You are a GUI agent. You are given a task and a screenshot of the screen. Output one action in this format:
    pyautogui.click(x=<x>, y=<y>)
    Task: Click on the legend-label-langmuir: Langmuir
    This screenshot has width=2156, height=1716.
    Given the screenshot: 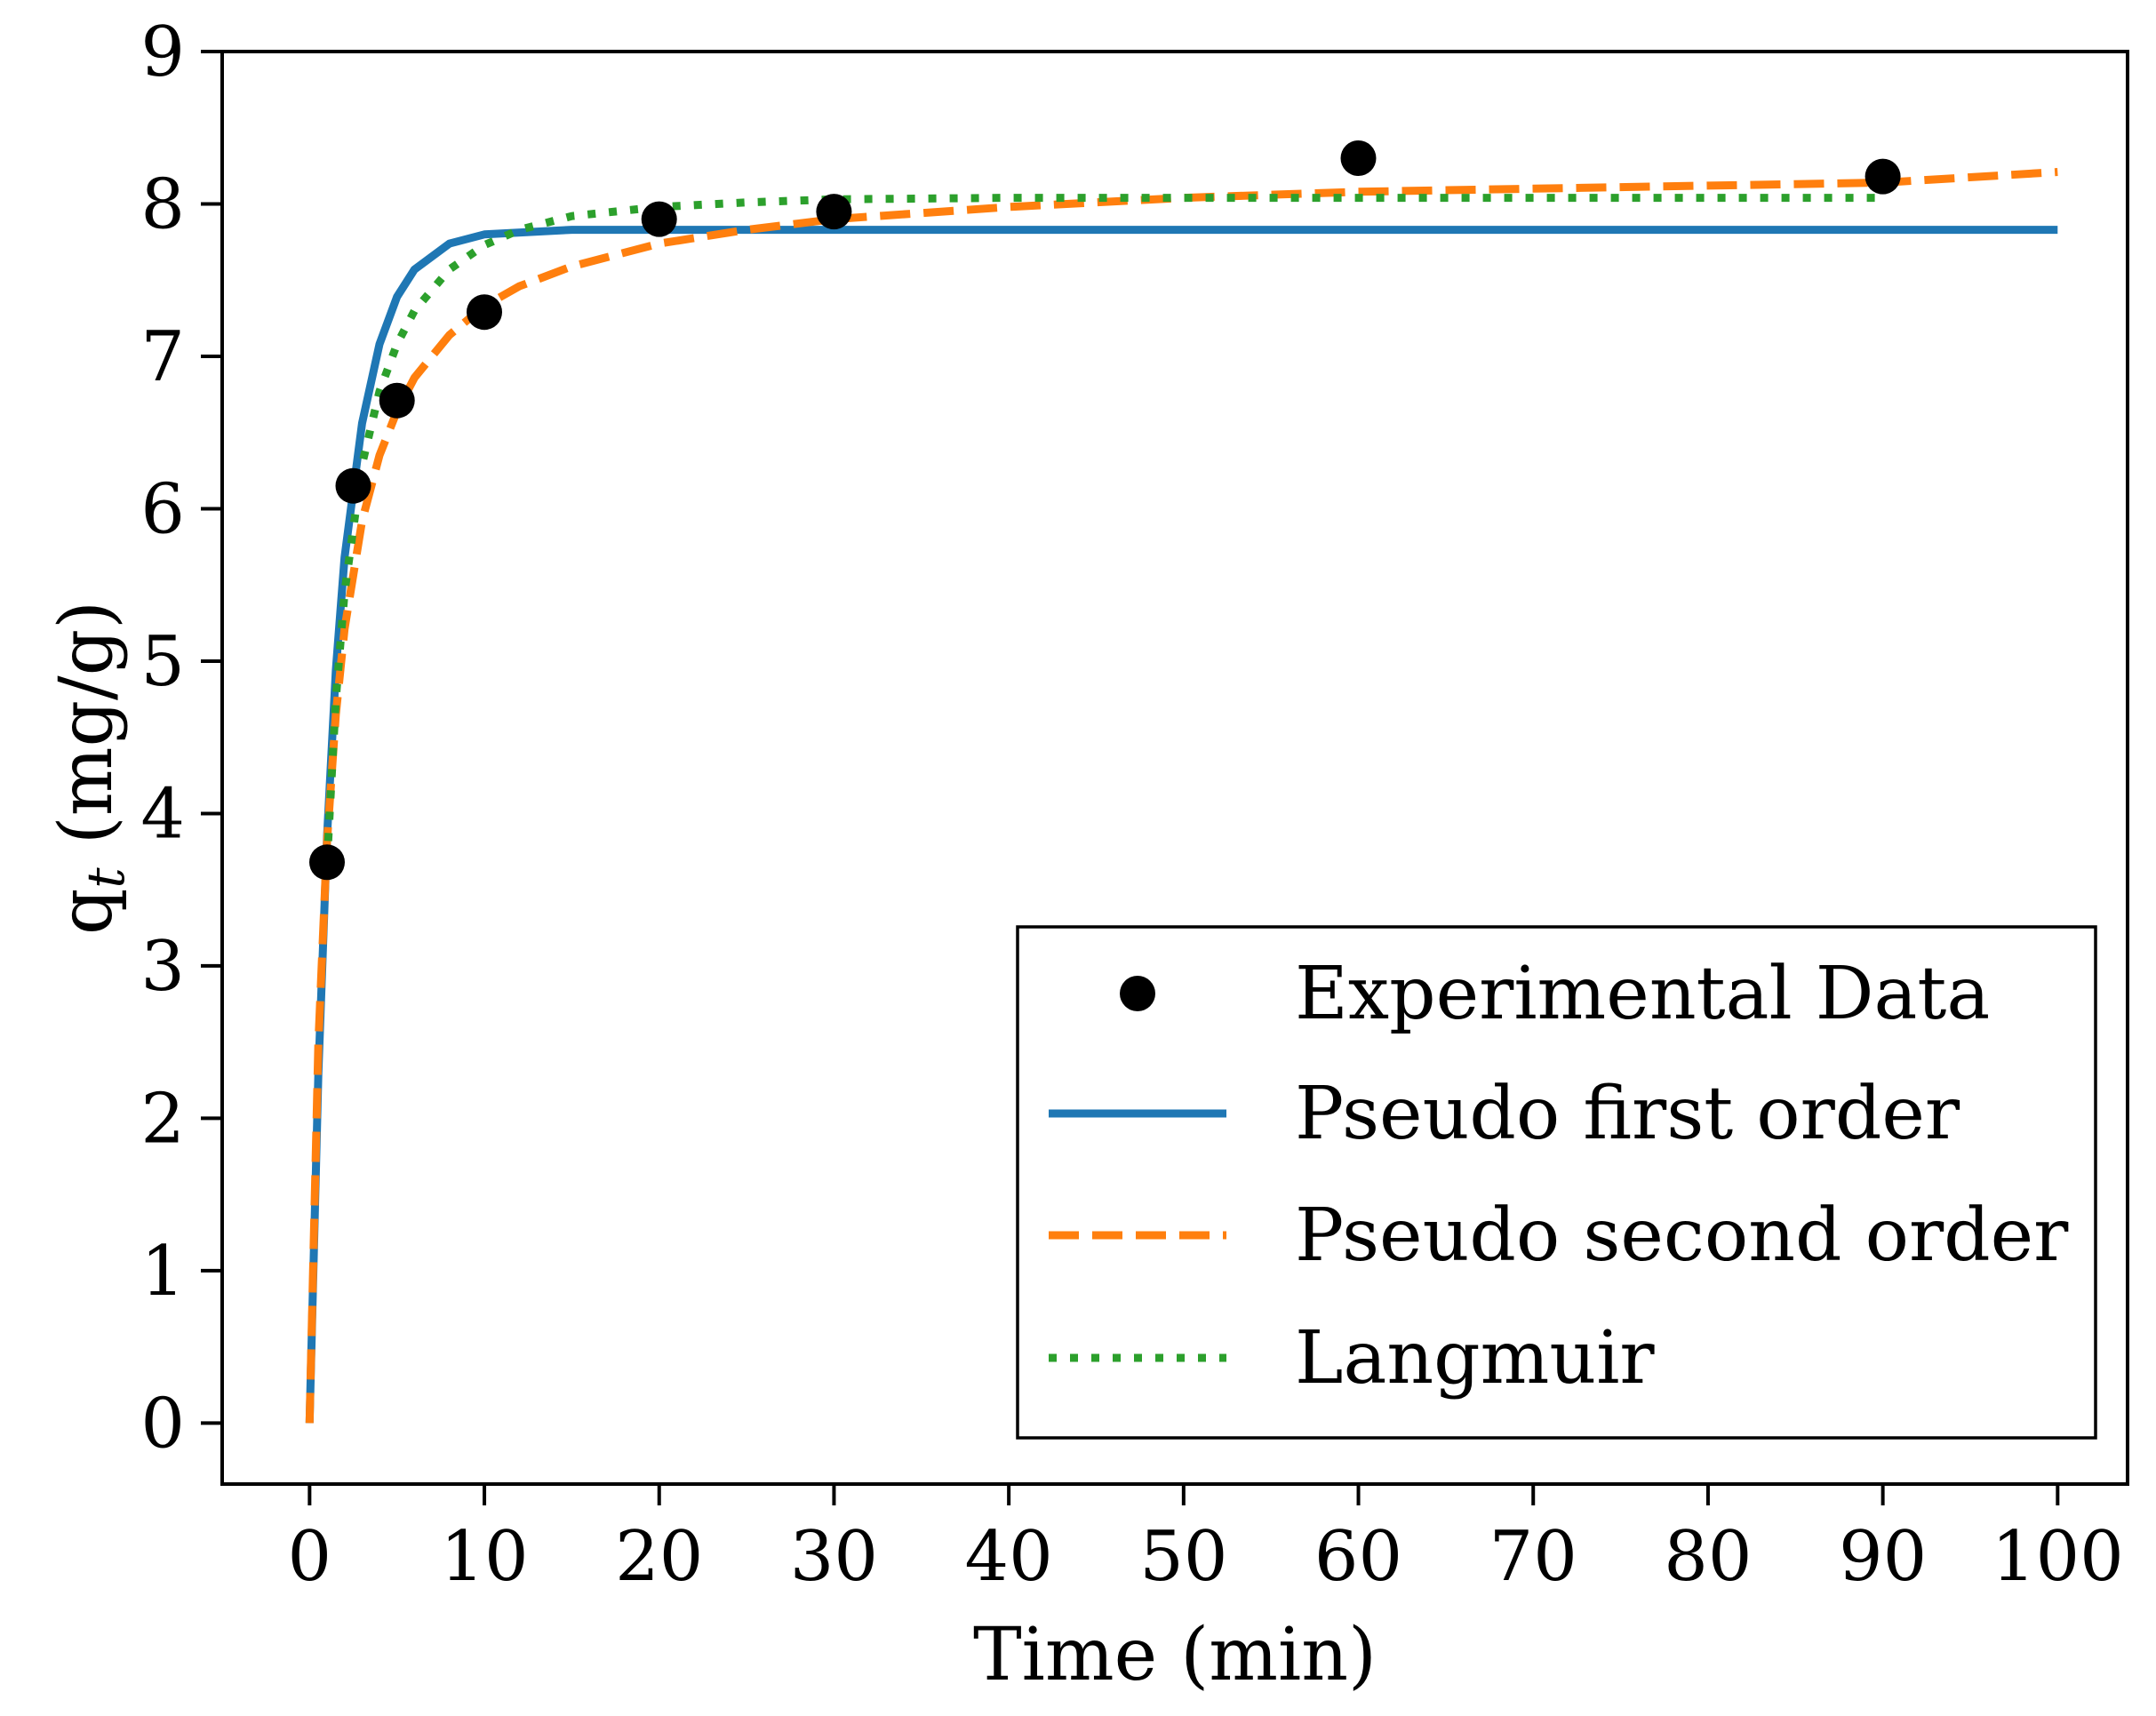 What is the action you would take?
    pyautogui.click(x=1475, y=1359)
    